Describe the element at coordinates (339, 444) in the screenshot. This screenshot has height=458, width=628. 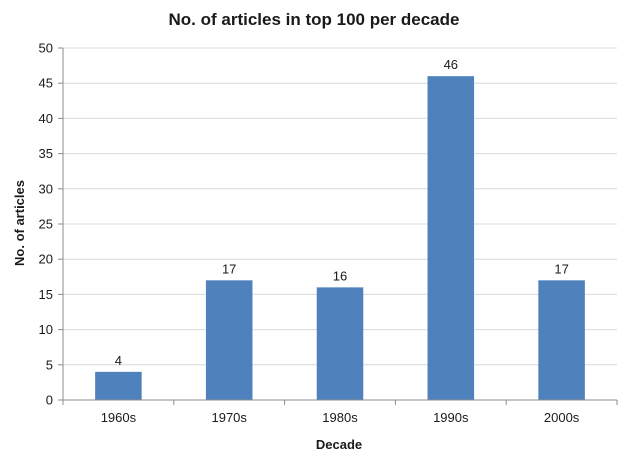
I see `x-axis-title: Decade` at that location.